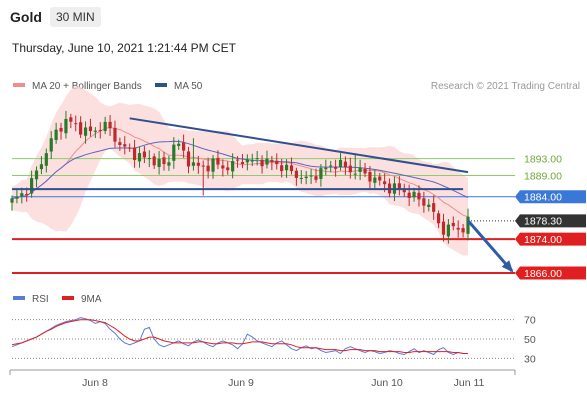 The width and height of the screenshot is (587, 401). What do you see at coordinates (273, 340) in the screenshot?
I see `rsi-panel: 70 50 30` at bounding box center [273, 340].